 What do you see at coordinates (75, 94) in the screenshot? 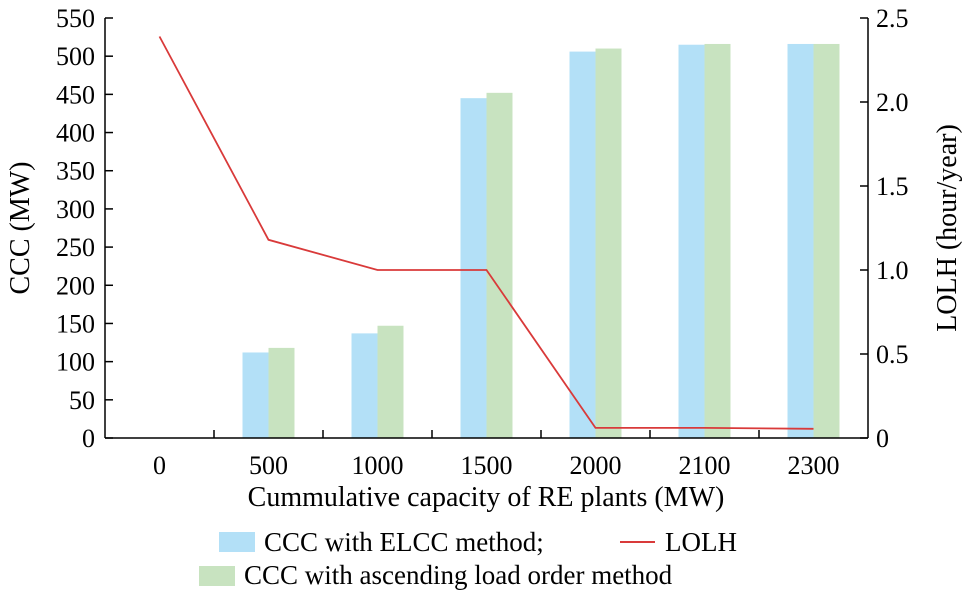
I see `y-tick-label-450: 450` at bounding box center [75, 94].